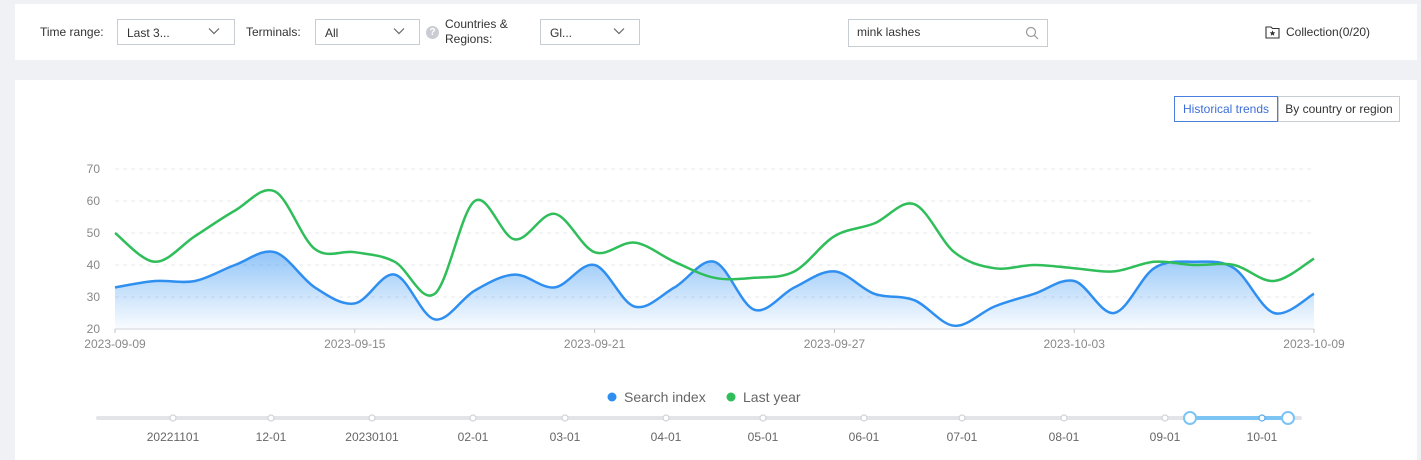 The width and height of the screenshot is (1421, 460). I want to click on terminals-value: All, so click(332, 33).